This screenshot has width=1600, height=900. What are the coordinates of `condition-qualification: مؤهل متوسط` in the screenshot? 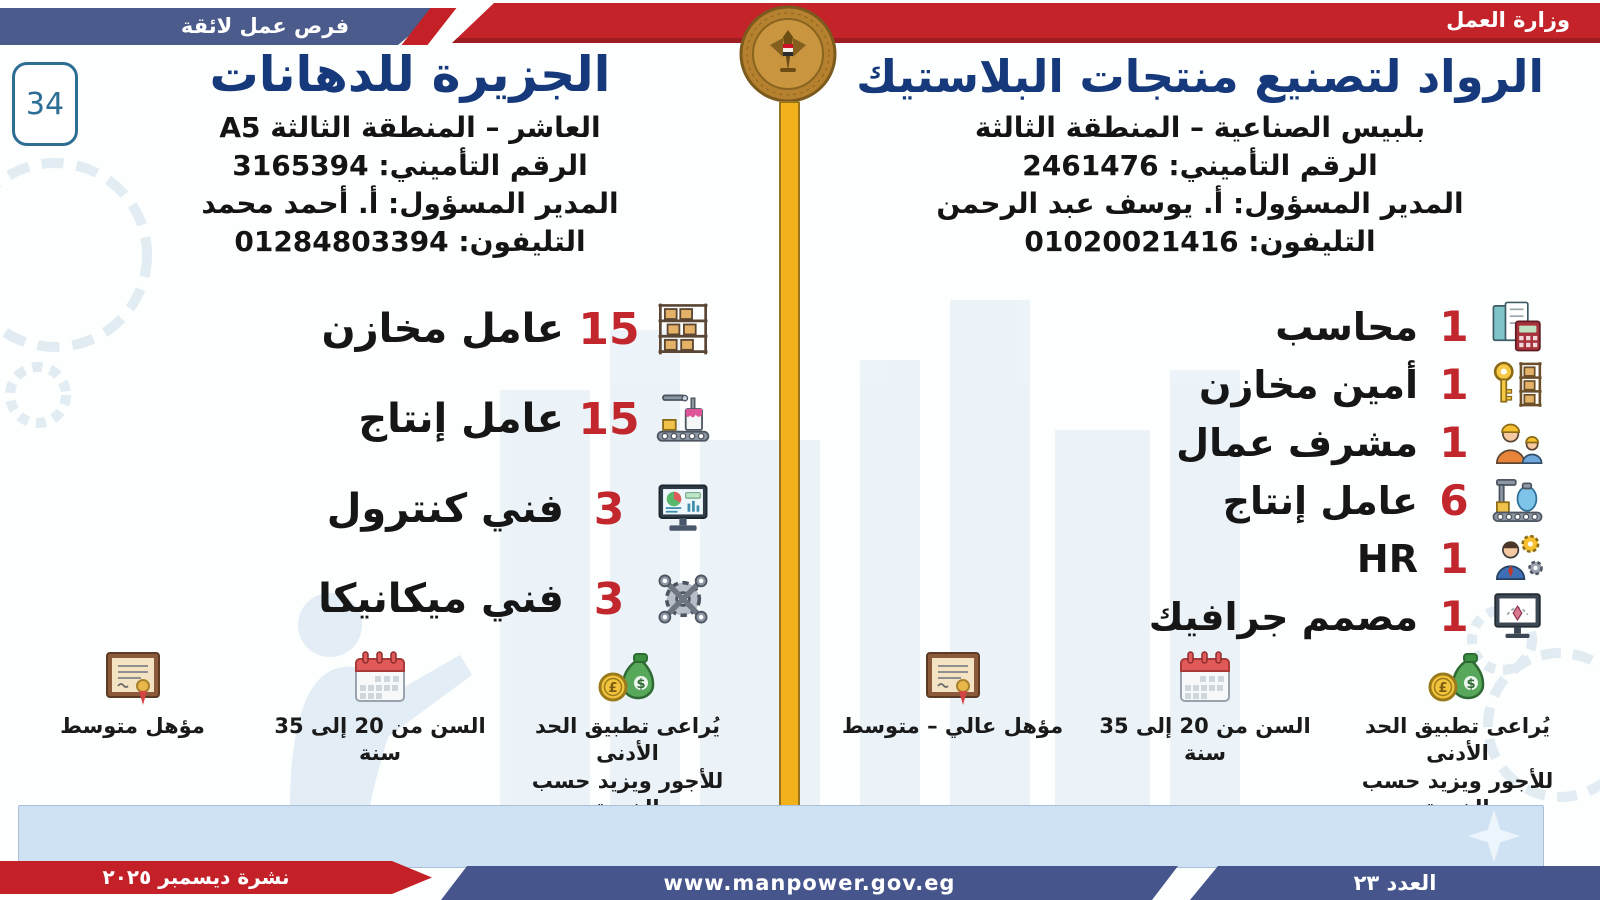 It's located at (132, 692).